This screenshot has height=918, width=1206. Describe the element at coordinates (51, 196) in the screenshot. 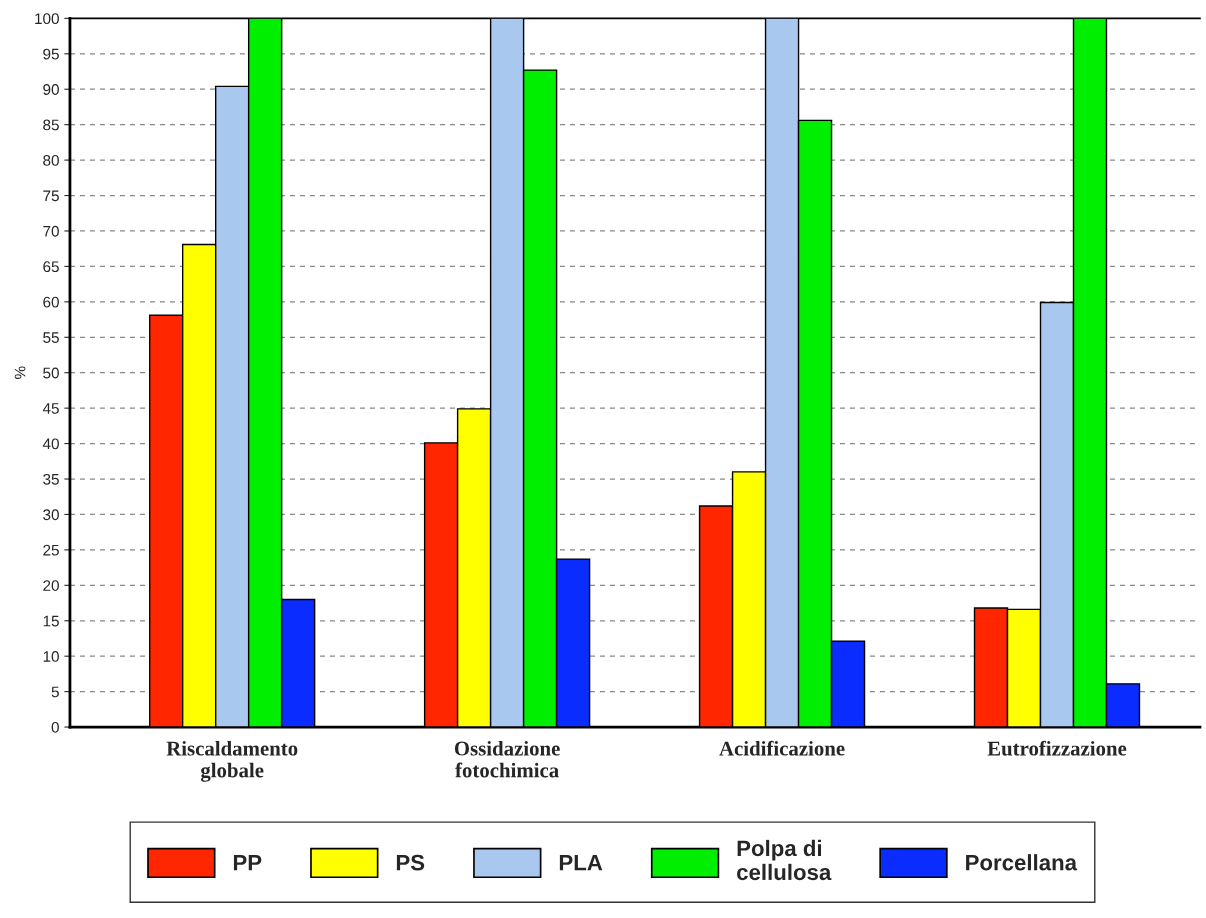

I see `y-tick-label: 75` at that location.